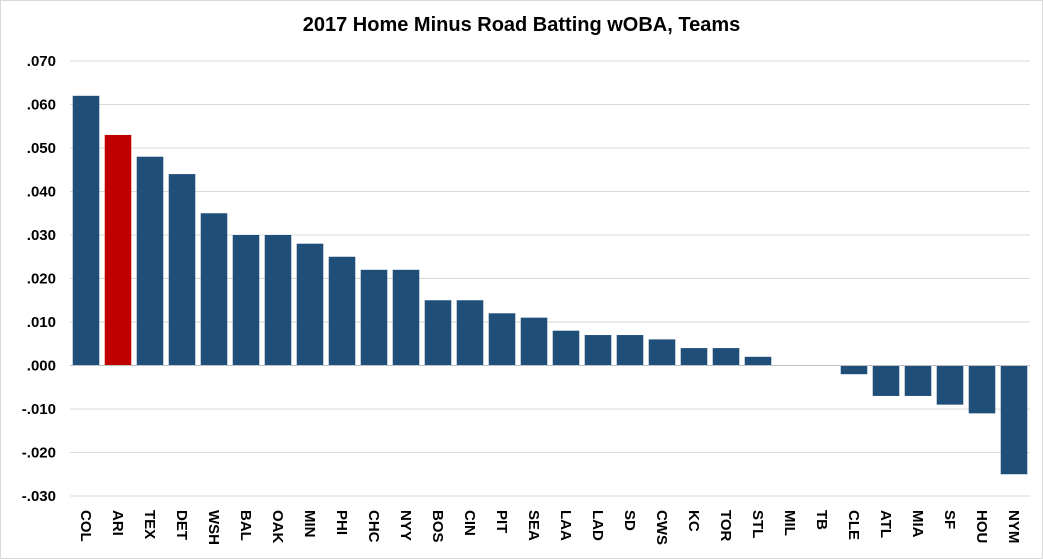 The image size is (1043, 559). Describe the element at coordinates (630, 350) in the screenshot. I see `bar-sd` at that location.